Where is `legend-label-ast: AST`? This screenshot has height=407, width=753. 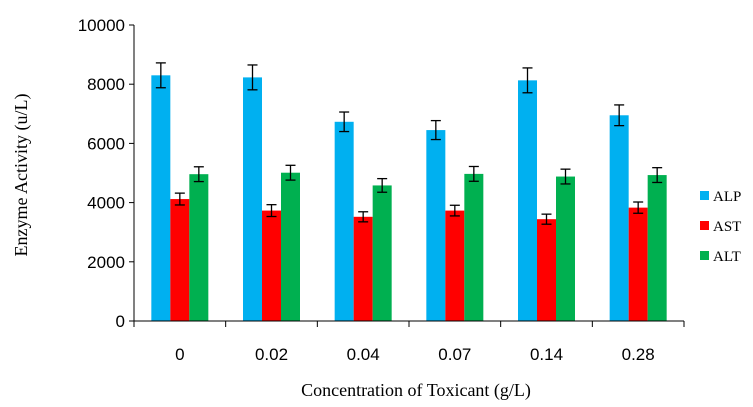
legend-label-ast: AST is located at coordinates (727, 227).